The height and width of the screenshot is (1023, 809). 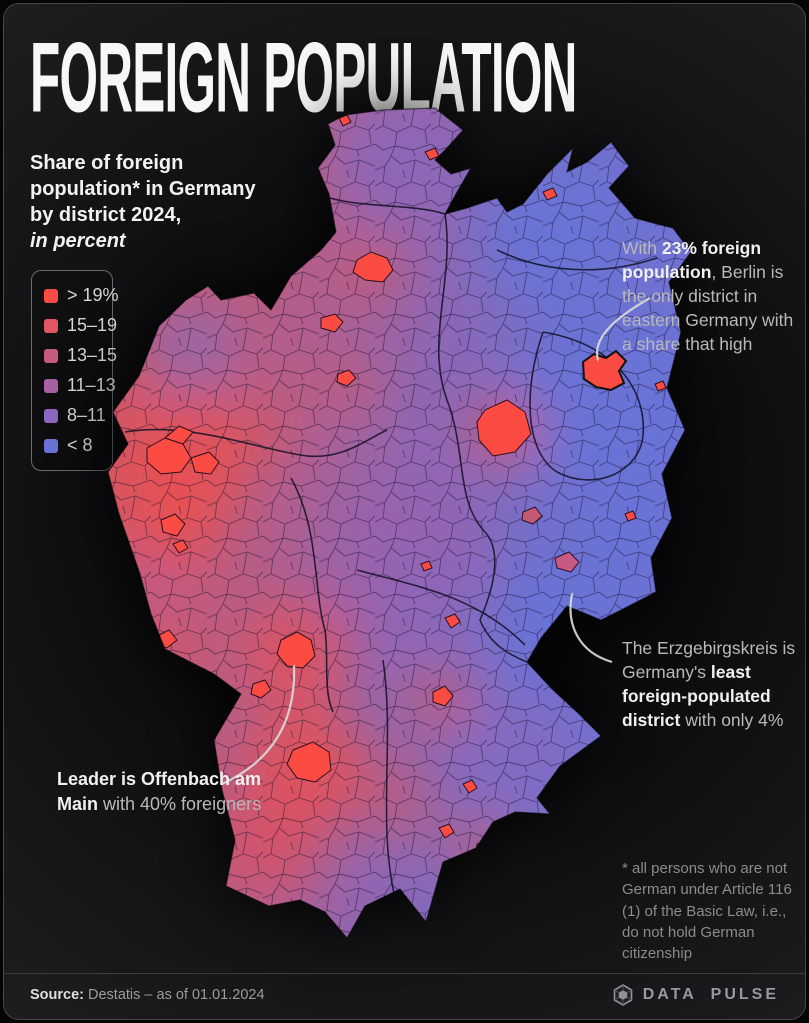 I want to click on legend-item-label: > 19%, so click(x=93, y=295).